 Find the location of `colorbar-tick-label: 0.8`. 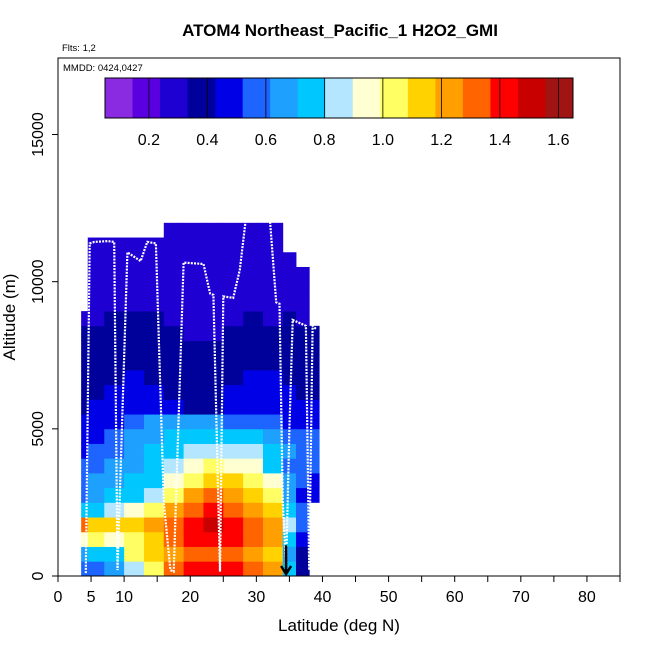

colorbar-tick-label: 0.8 is located at coordinates (324, 140).